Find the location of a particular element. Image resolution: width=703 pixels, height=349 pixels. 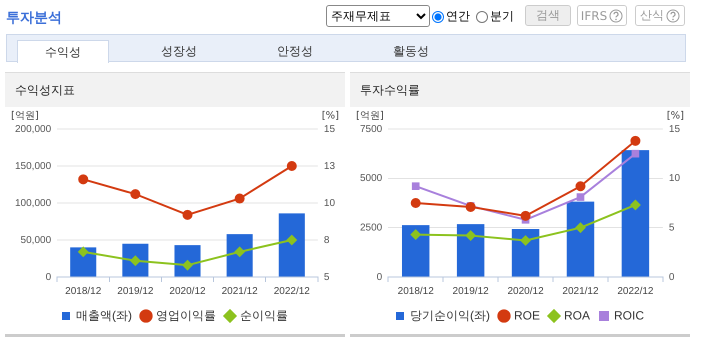

text: 연간 is located at coordinates (457, 16).